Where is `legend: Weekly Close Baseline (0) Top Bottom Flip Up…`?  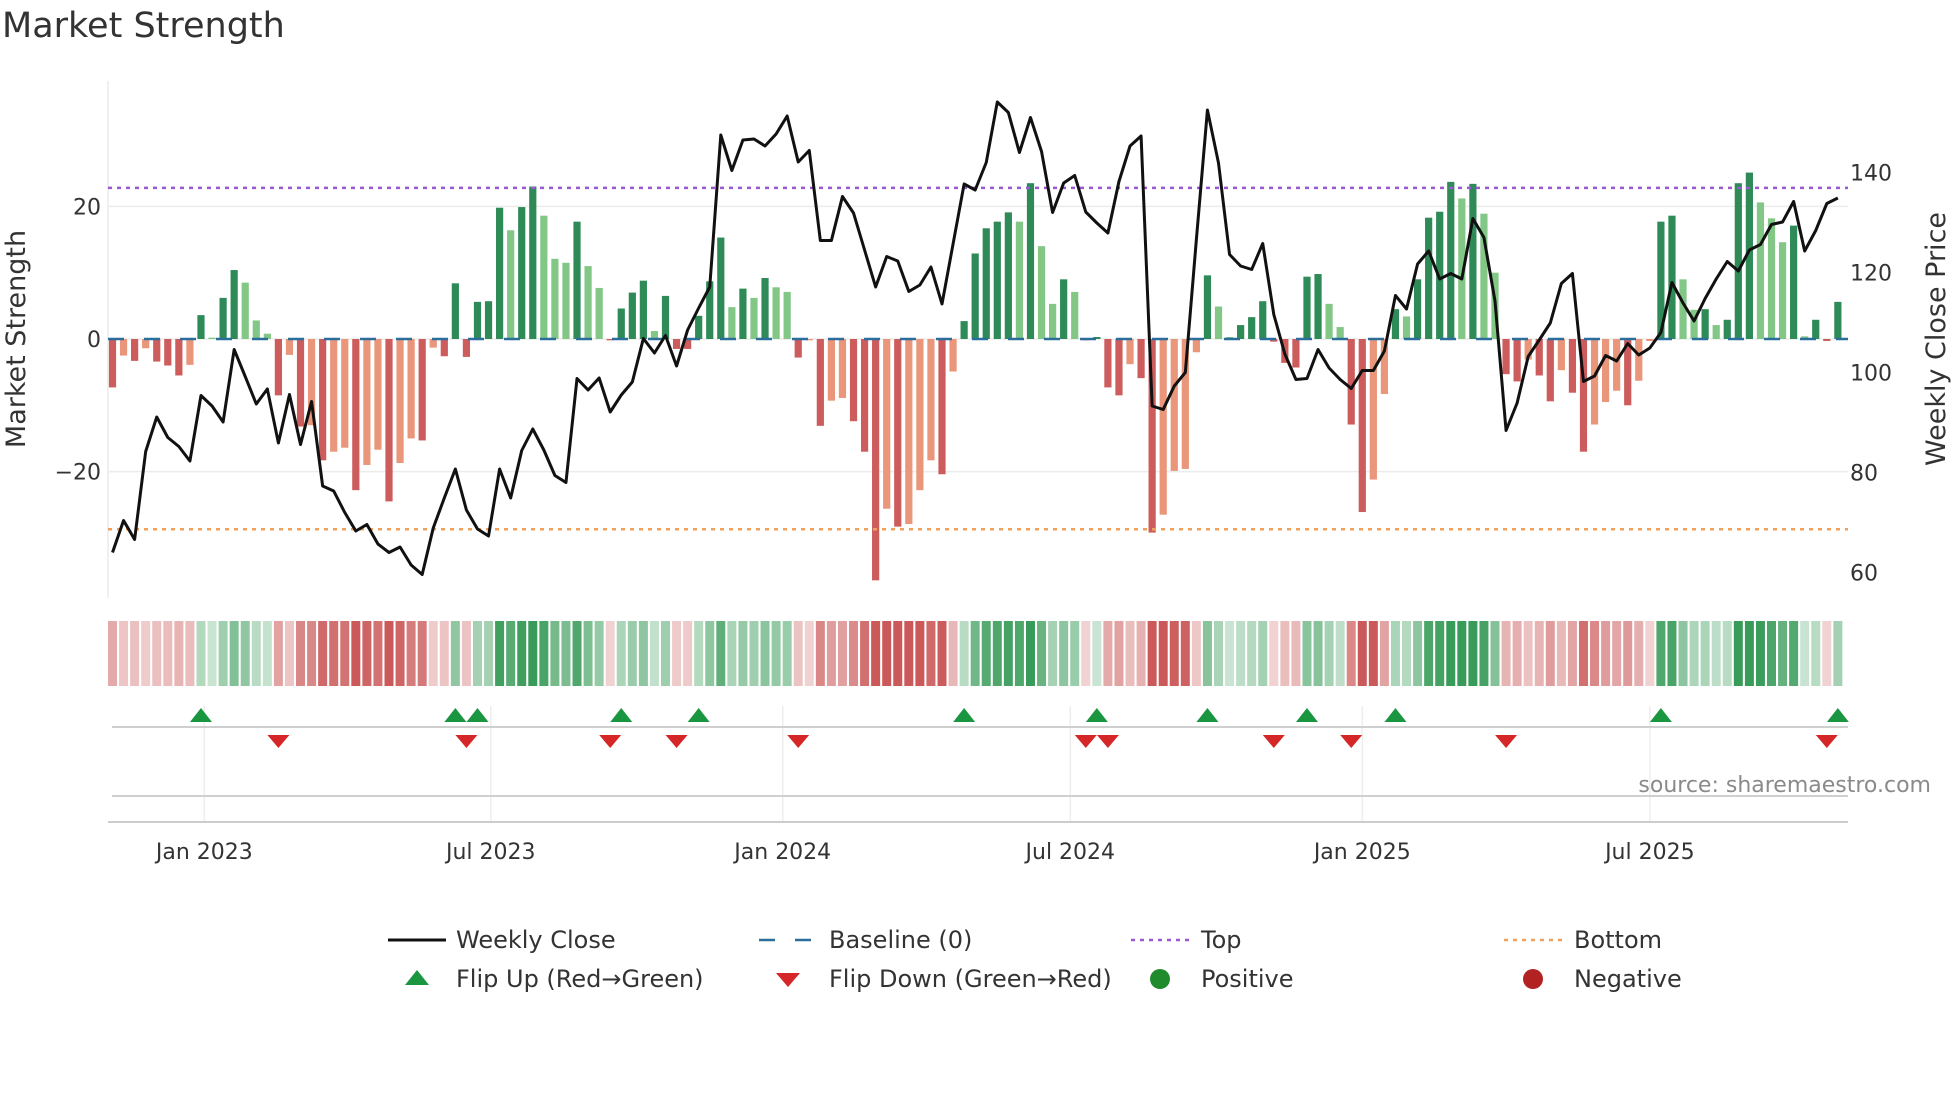
legend: Weekly Close Baseline (0) Top Bottom Flip Up… is located at coordinates (1035, 959).